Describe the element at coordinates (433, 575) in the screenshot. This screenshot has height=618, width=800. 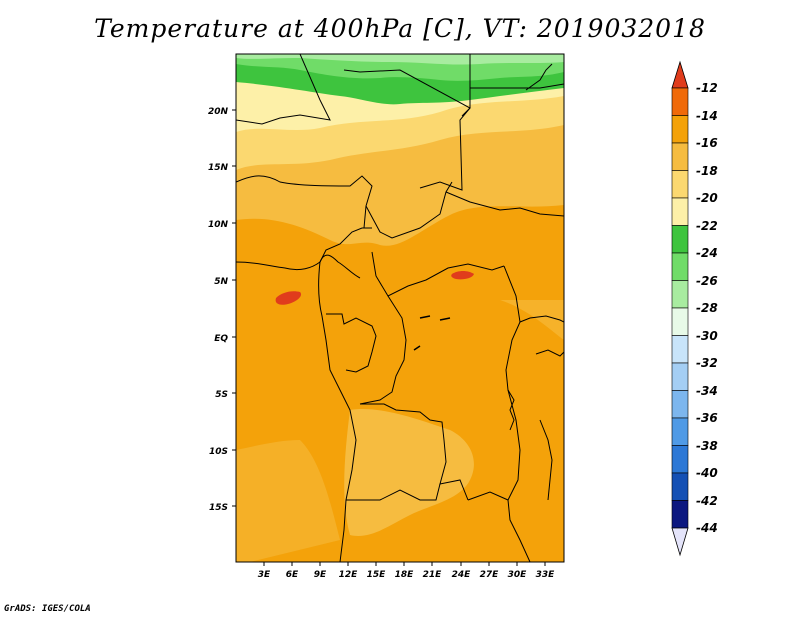
I see `lon-label: 21E` at that location.